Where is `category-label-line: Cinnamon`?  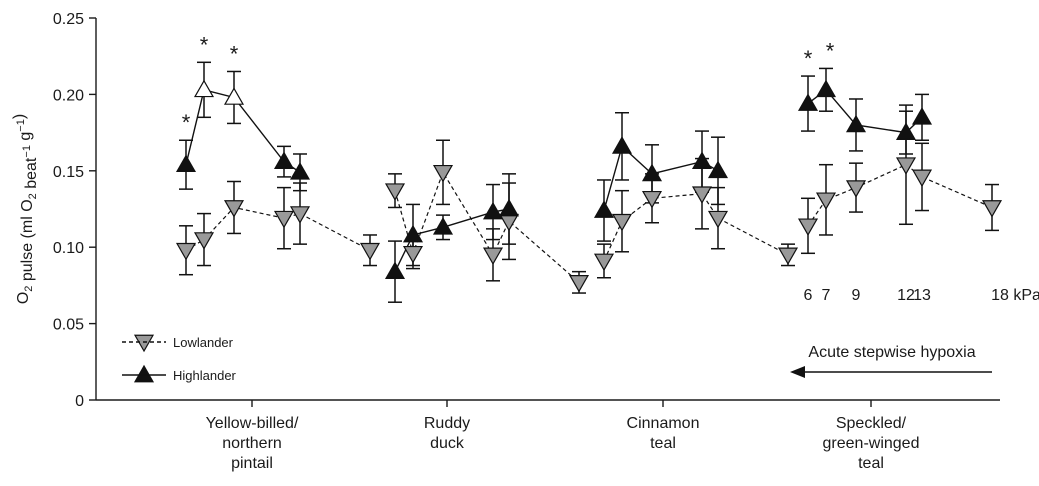
category-label-line: Cinnamon is located at coordinates (663, 423).